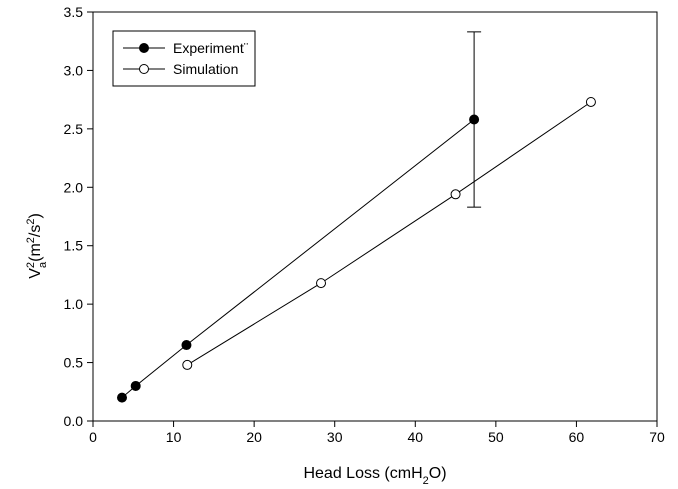 The width and height of the screenshot is (678, 489). Describe the element at coordinates (362, 473) in the screenshot. I see `x-axis-label-base: Head Loss (cmH` at that location.